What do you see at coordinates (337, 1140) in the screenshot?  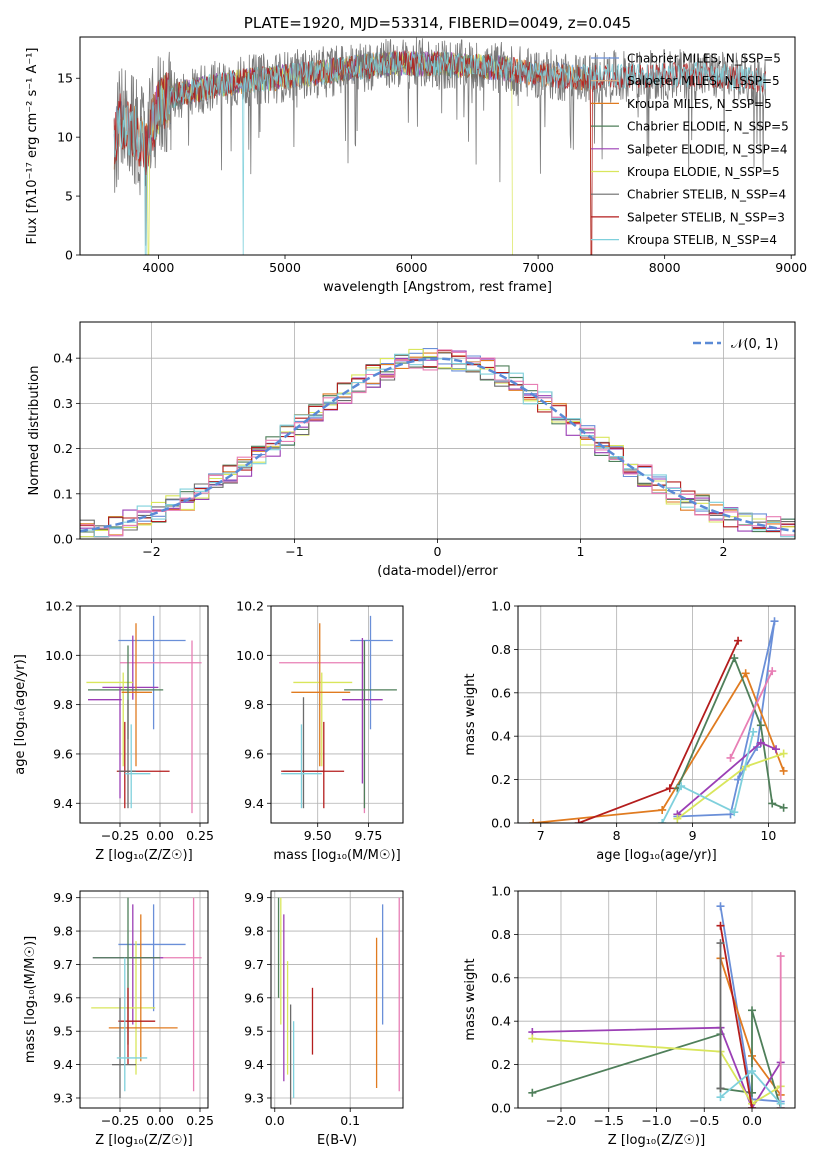 I see `x-axis-label: E(B-V)` at bounding box center [337, 1140].